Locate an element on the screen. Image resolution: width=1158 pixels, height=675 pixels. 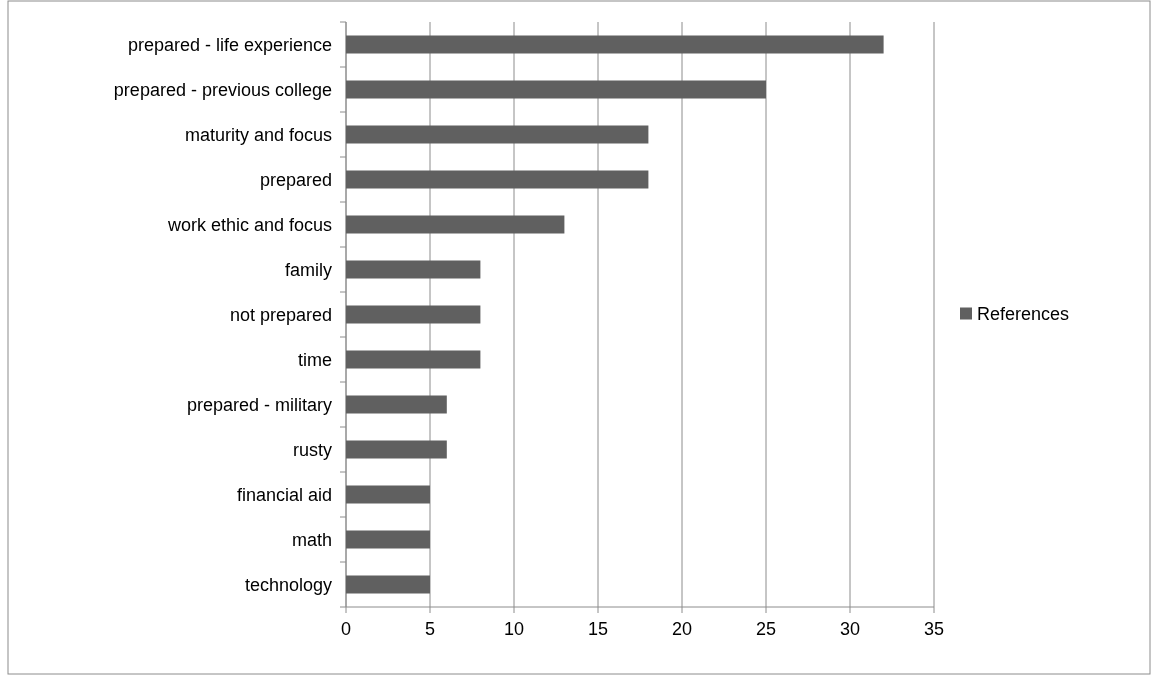
x-tick-label: 25 is located at coordinates (766, 629).